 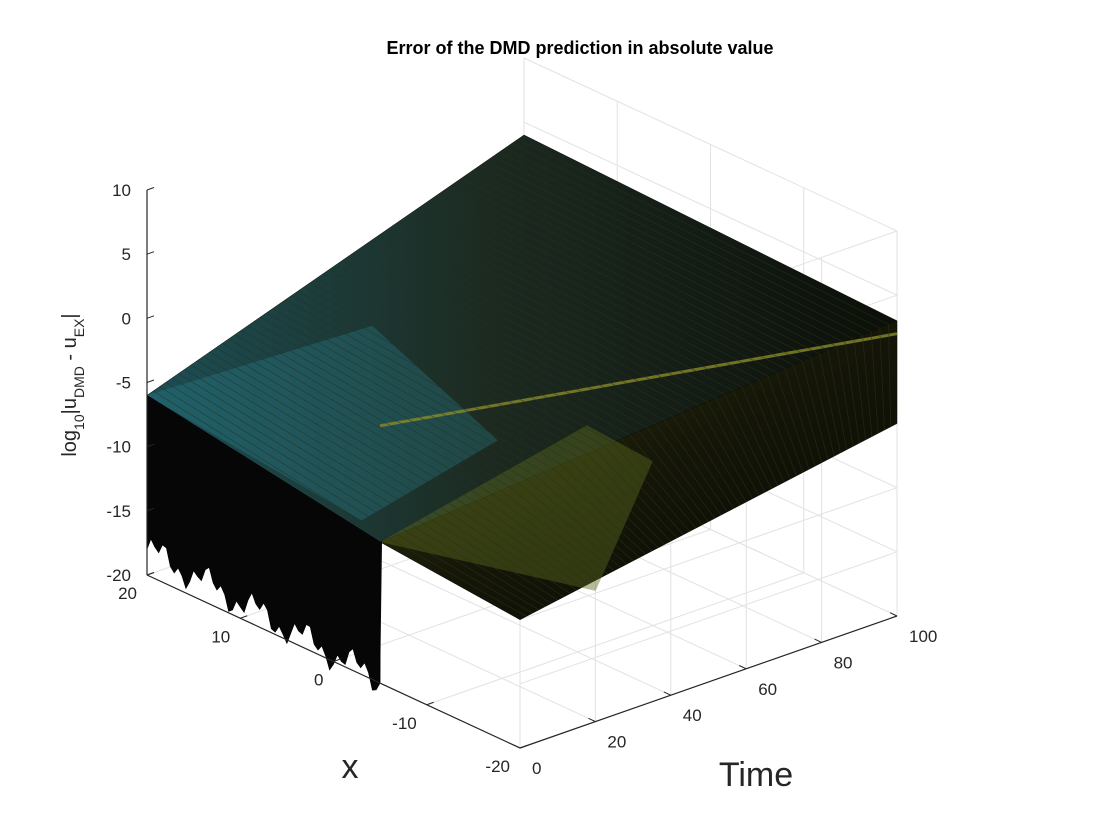 What do you see at coordinates (70, 315) in the screenshot?
I see `z-axis-title-close: |` at bounding box center [70, 315].